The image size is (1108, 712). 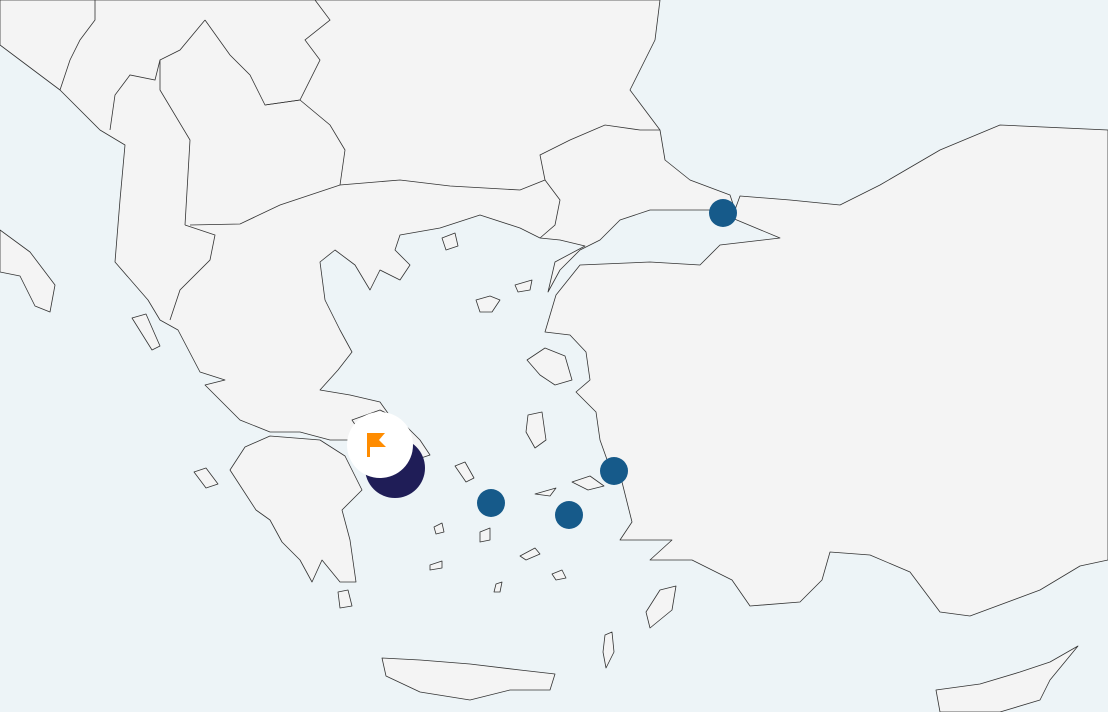 I want to click on naxos, so click(x=530, y=554).